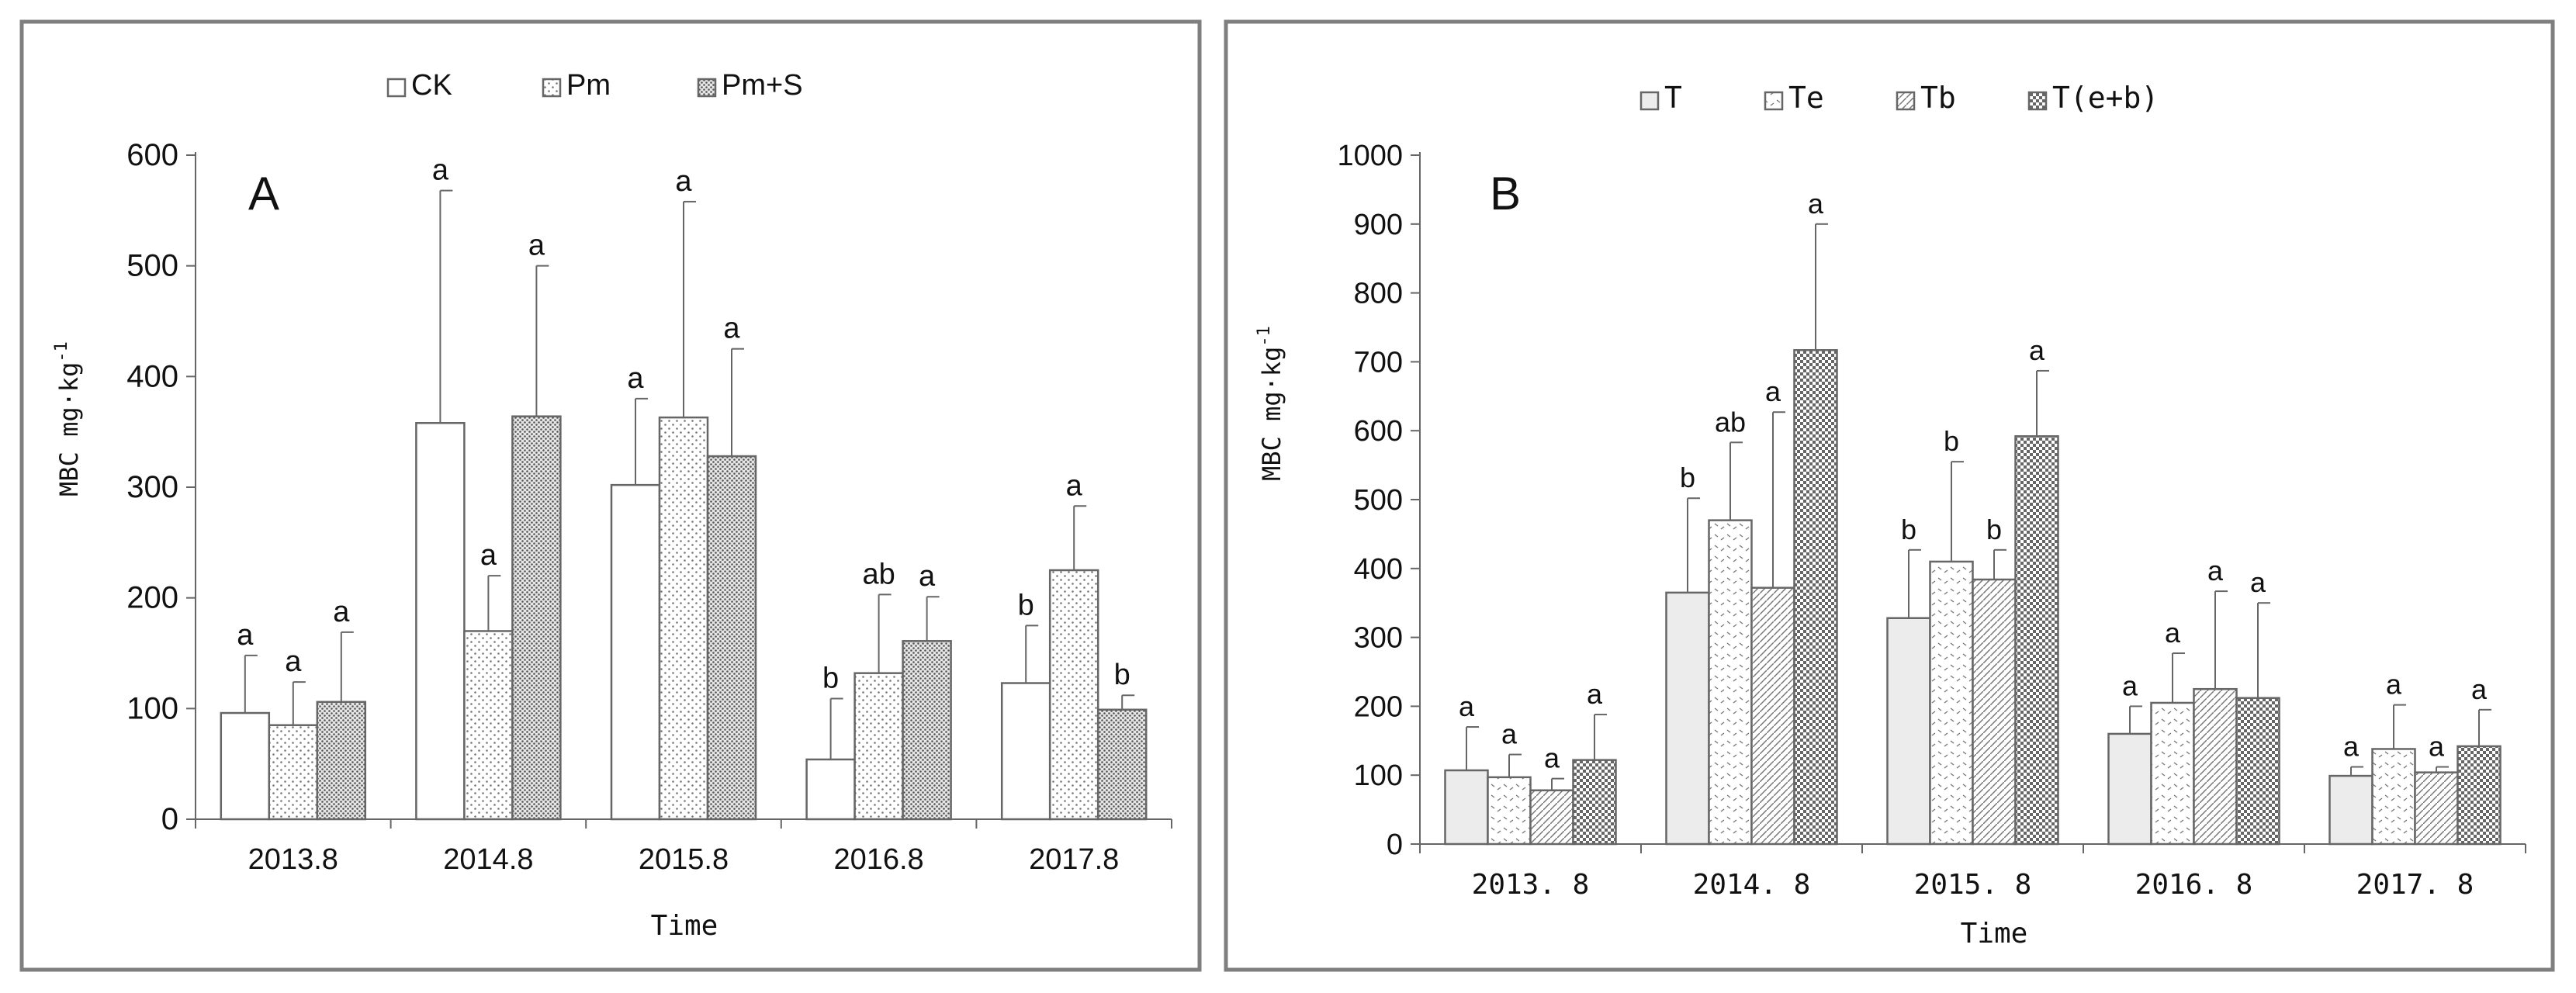  I want to click on x-tick-label: 2013.8, so click(293, 860).